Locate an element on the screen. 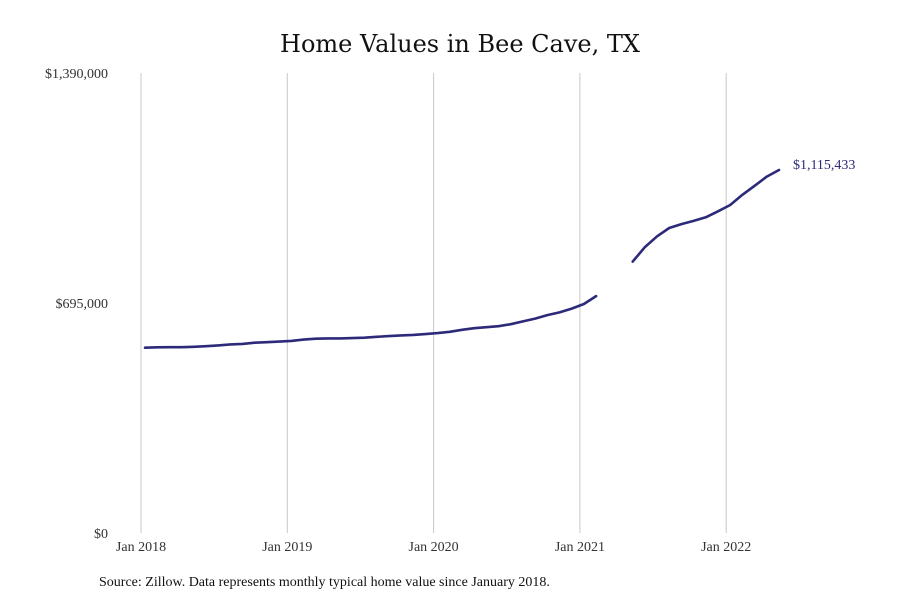 The width and height of the screenshot is (900, 600). chart-title: Home Values in Bee Cave, TX is located at coordinates (460, 44).